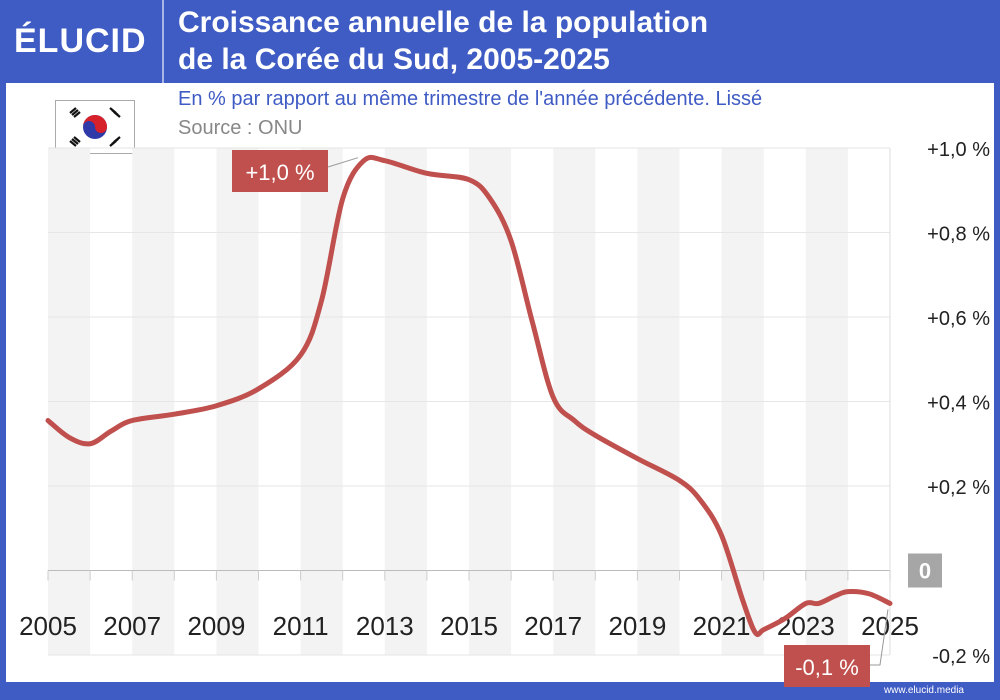 This screenshot has width=1000, height=700. What do you see at coordinates (958, 235) in the screenshot?
I see `y-tick-label: +0,8 %` at bounding box center [958, 235].